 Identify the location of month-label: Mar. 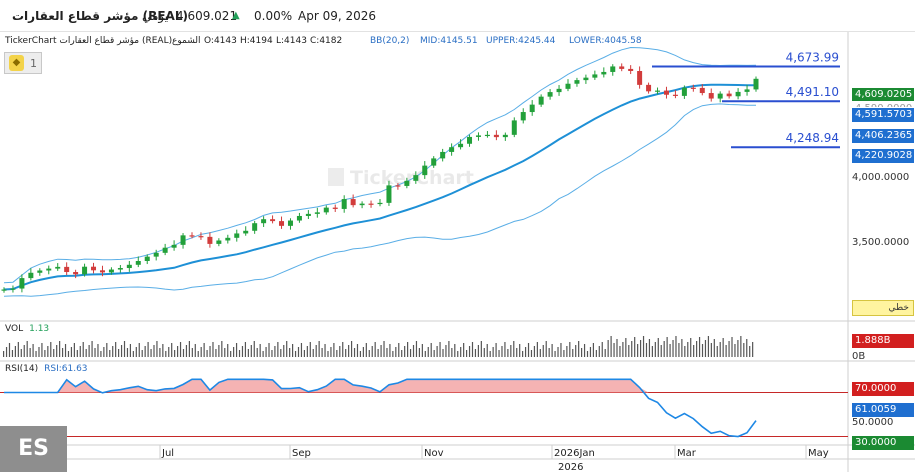
(687, 453).